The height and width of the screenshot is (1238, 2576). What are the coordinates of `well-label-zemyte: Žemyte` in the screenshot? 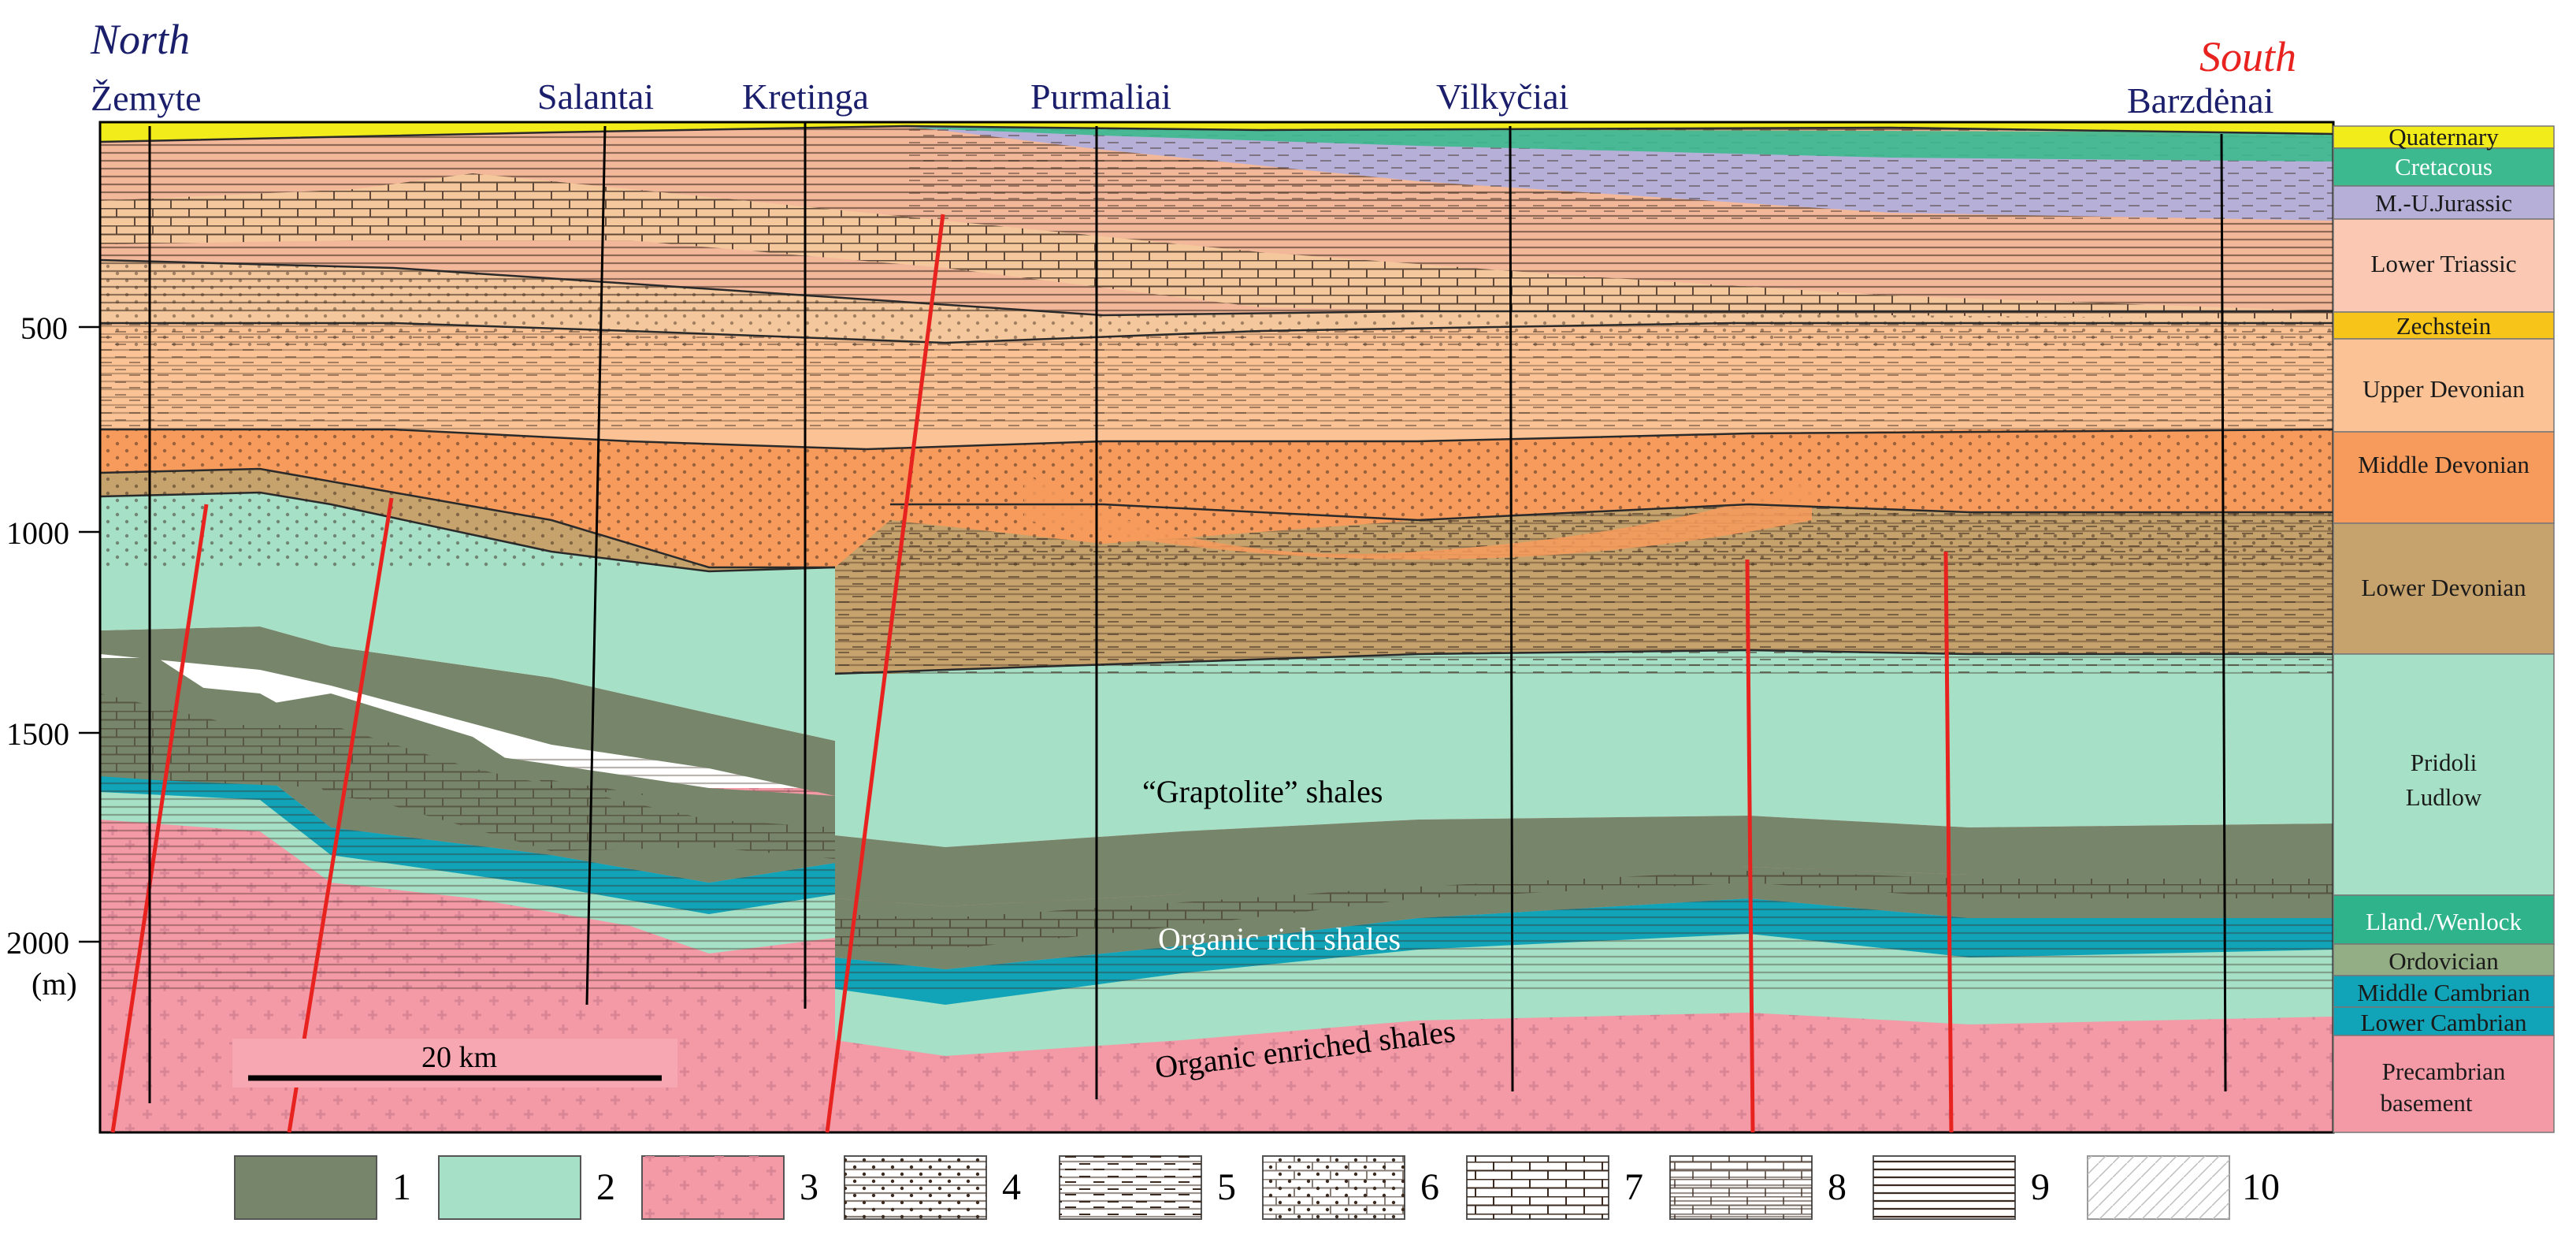 It's located at (146, 98).